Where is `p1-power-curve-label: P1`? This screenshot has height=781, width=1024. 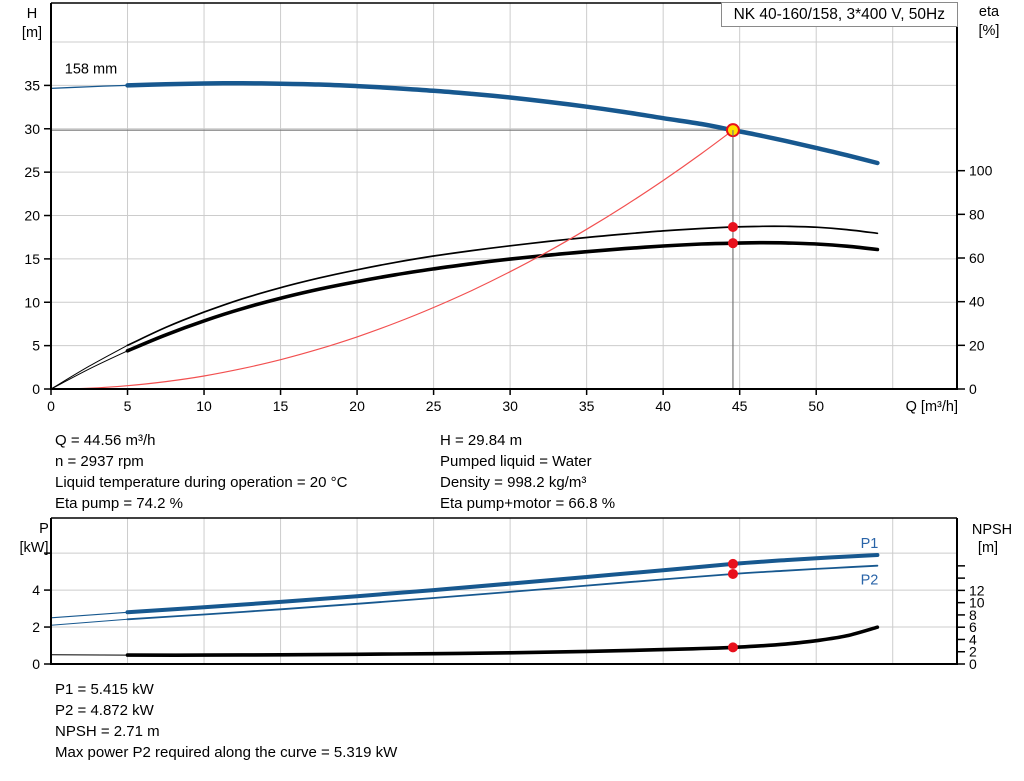 p1-power-curve-label: P1 is located at coordinates (870, 544).